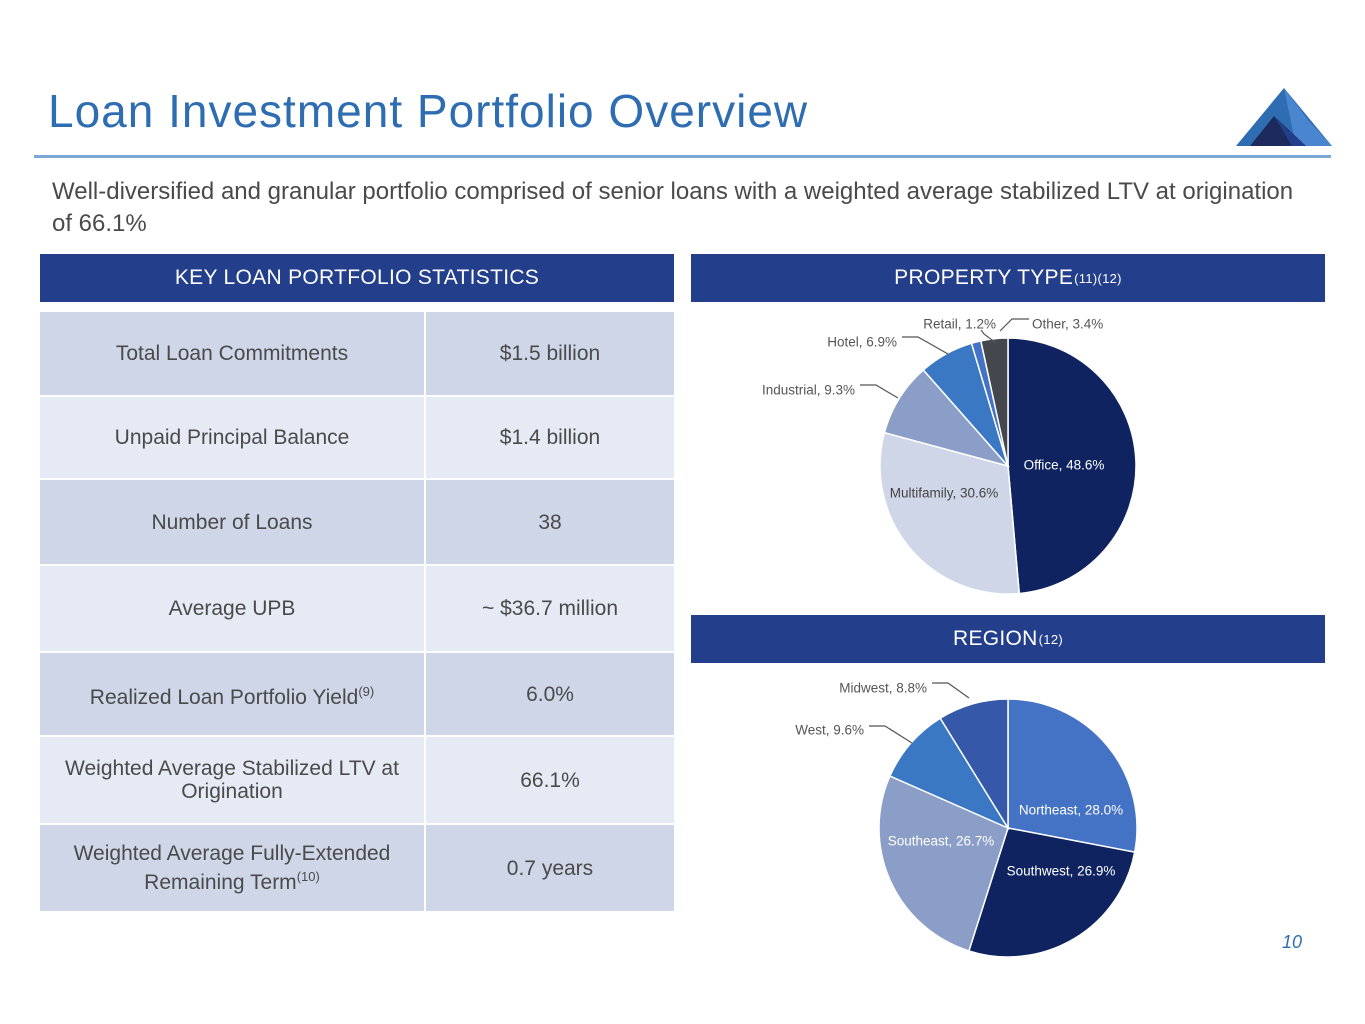 This screenshot has width=1365, height=1024. Describe the element at coordinates (925, 345) in the screenshot. I see `leader-line-hotel` at that location.